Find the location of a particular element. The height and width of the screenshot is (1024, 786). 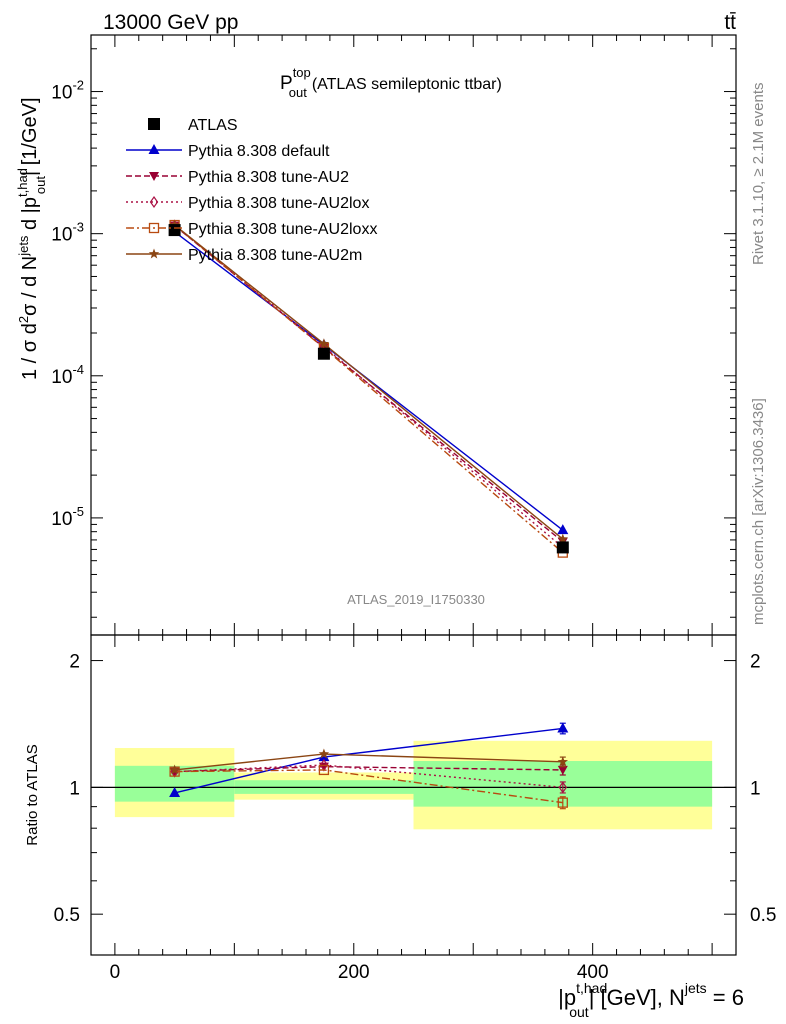

ratio-point-pythia-8-308-tune-au2lox is located at coordinates (563, 787).